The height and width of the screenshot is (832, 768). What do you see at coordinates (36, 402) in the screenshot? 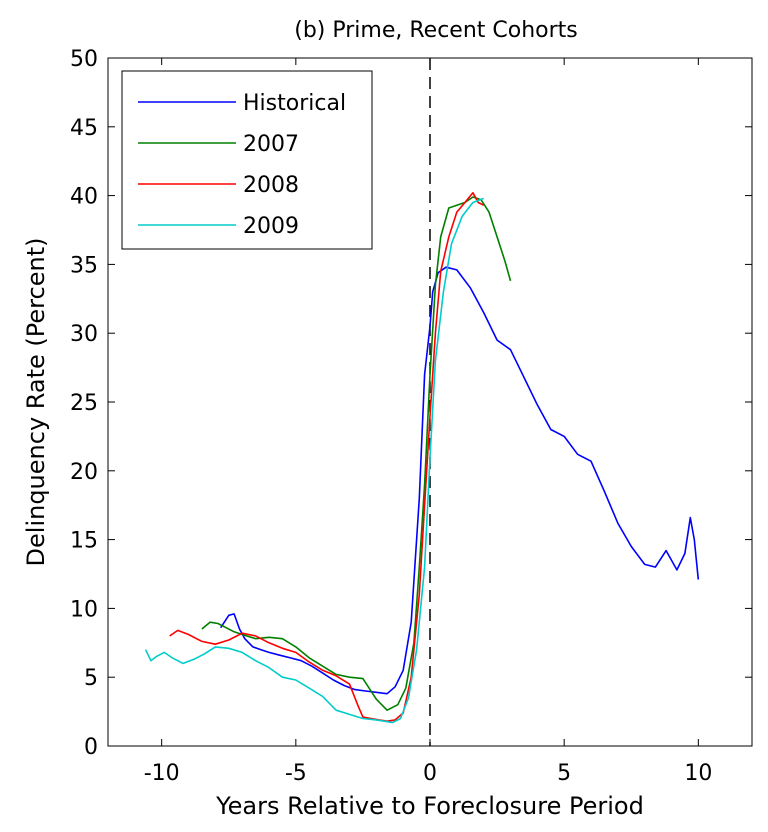
I see `y-axis-title: Delinquency Rate (Percent)` at bounding box center [36, 402].